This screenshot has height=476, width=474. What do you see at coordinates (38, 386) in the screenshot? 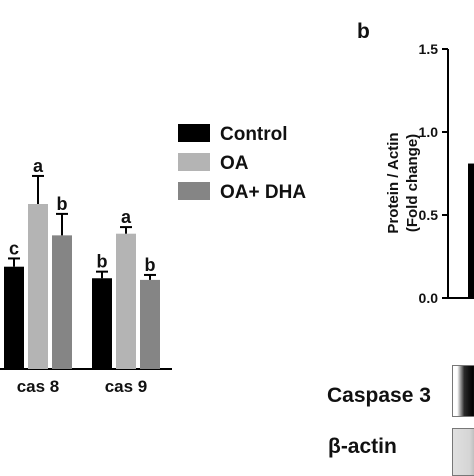
I see `x-tick-label-0: cas 8` at bounding box center [38, 386].